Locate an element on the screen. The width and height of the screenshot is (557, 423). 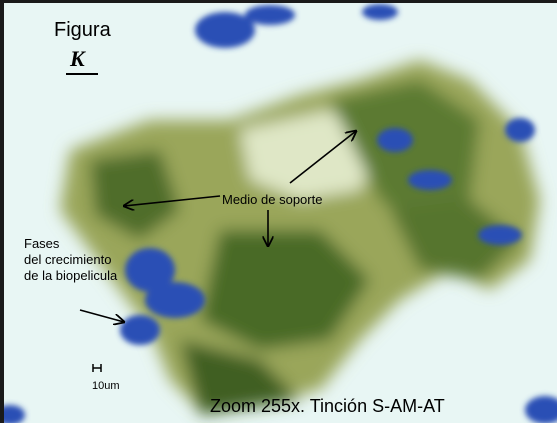
scale-label: 10um is located at coordinates (106, 386).